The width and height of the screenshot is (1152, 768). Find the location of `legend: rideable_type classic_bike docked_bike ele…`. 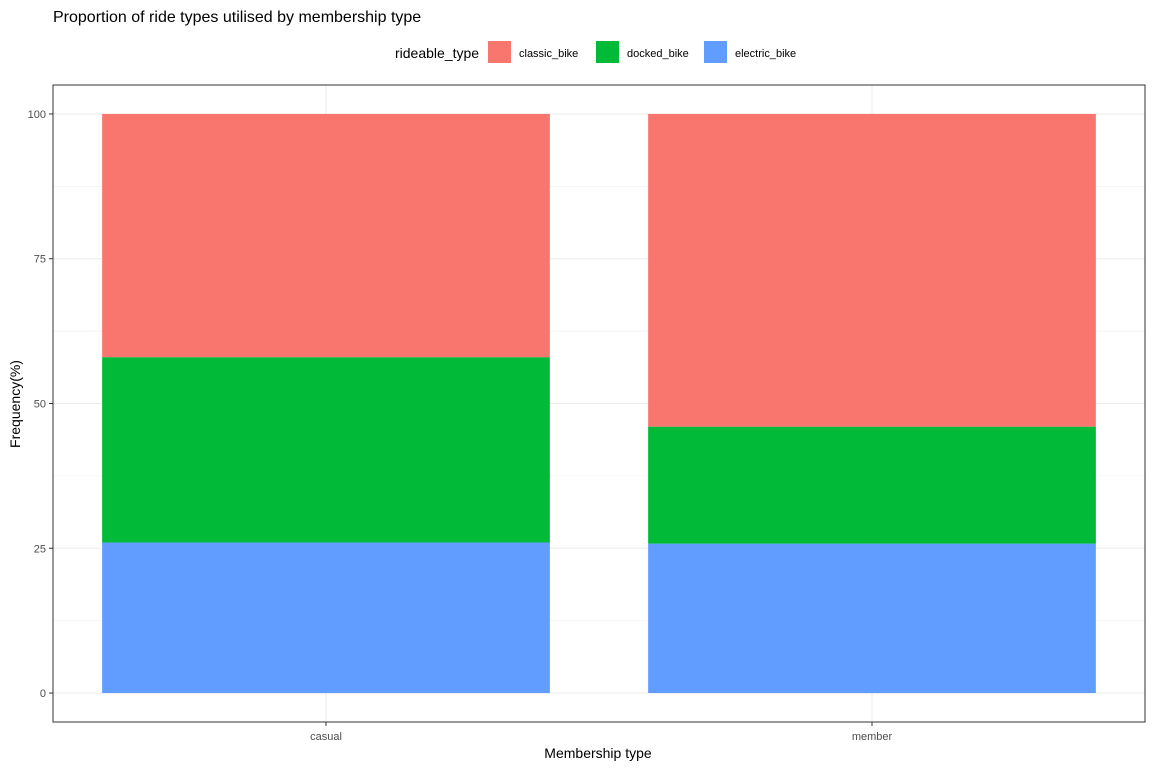

legend: rideable_type classic_bike docked_bike ele… is located at coordinates (595, 52).